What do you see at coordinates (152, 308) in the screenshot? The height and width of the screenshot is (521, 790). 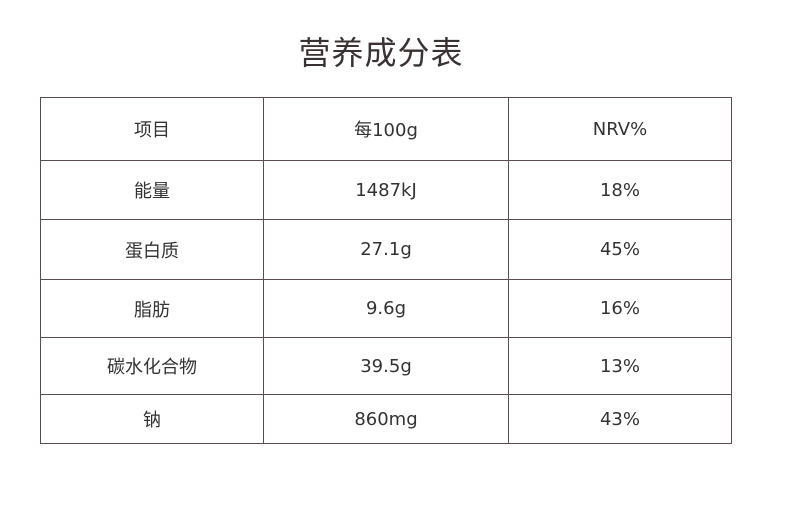 I see `table-cell: 脂肪` at bounding box center [152, 308].